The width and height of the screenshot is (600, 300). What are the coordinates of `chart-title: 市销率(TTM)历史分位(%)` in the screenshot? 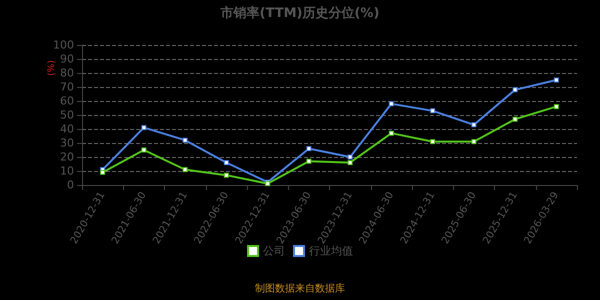 It's located at (300, 13).